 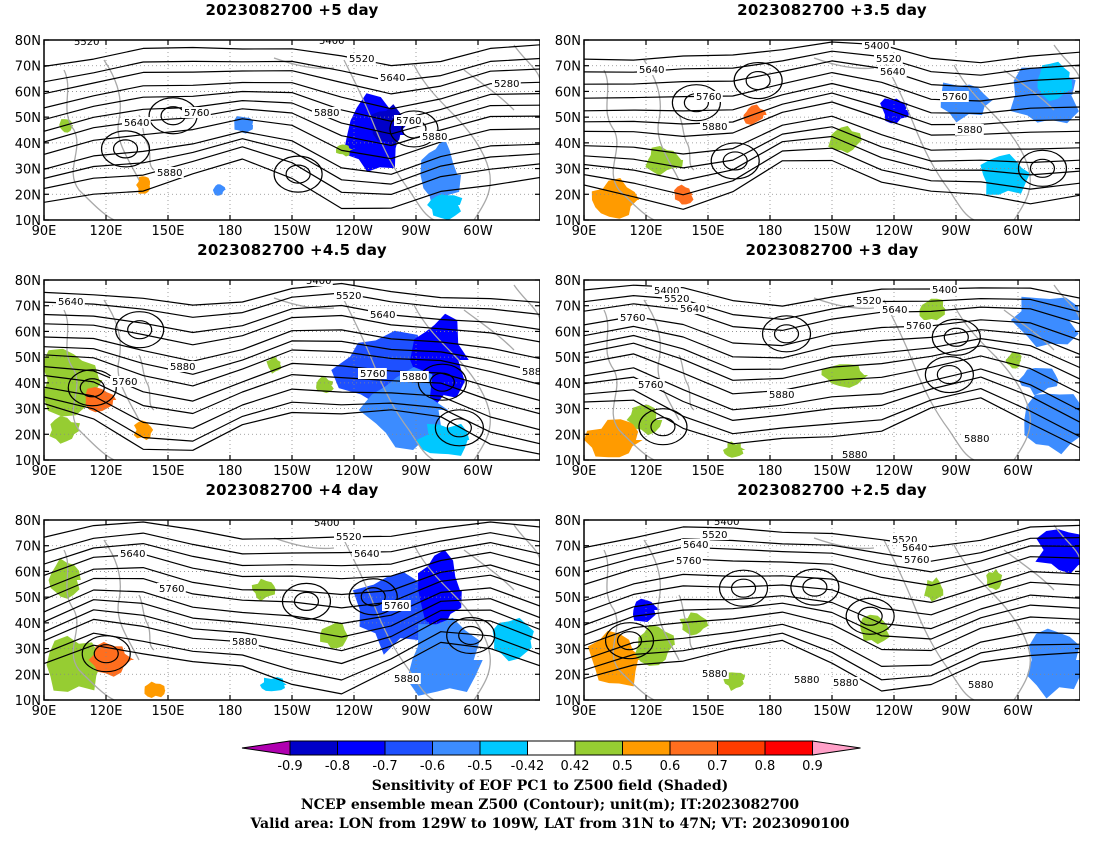 What do you see at coordinates (832, 490) in the screenshot?
I see `panel-title: 2023082700 +2.5 day` at bounding box center [832, 490].